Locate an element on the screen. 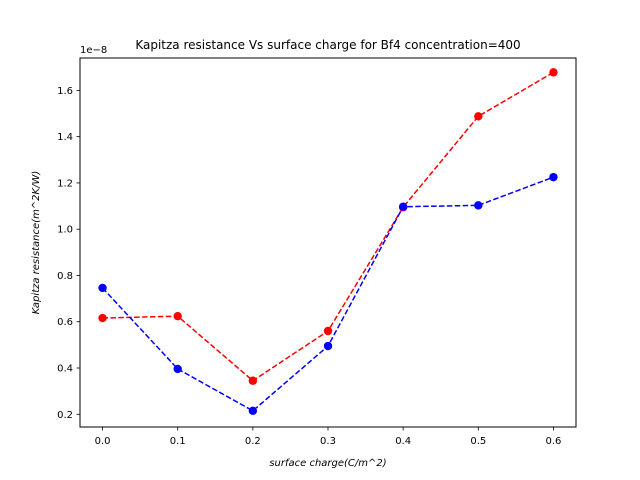 This screenshot has height=480, width=640. y-tick-label: 1.6 is located at coordinates (65, 91).